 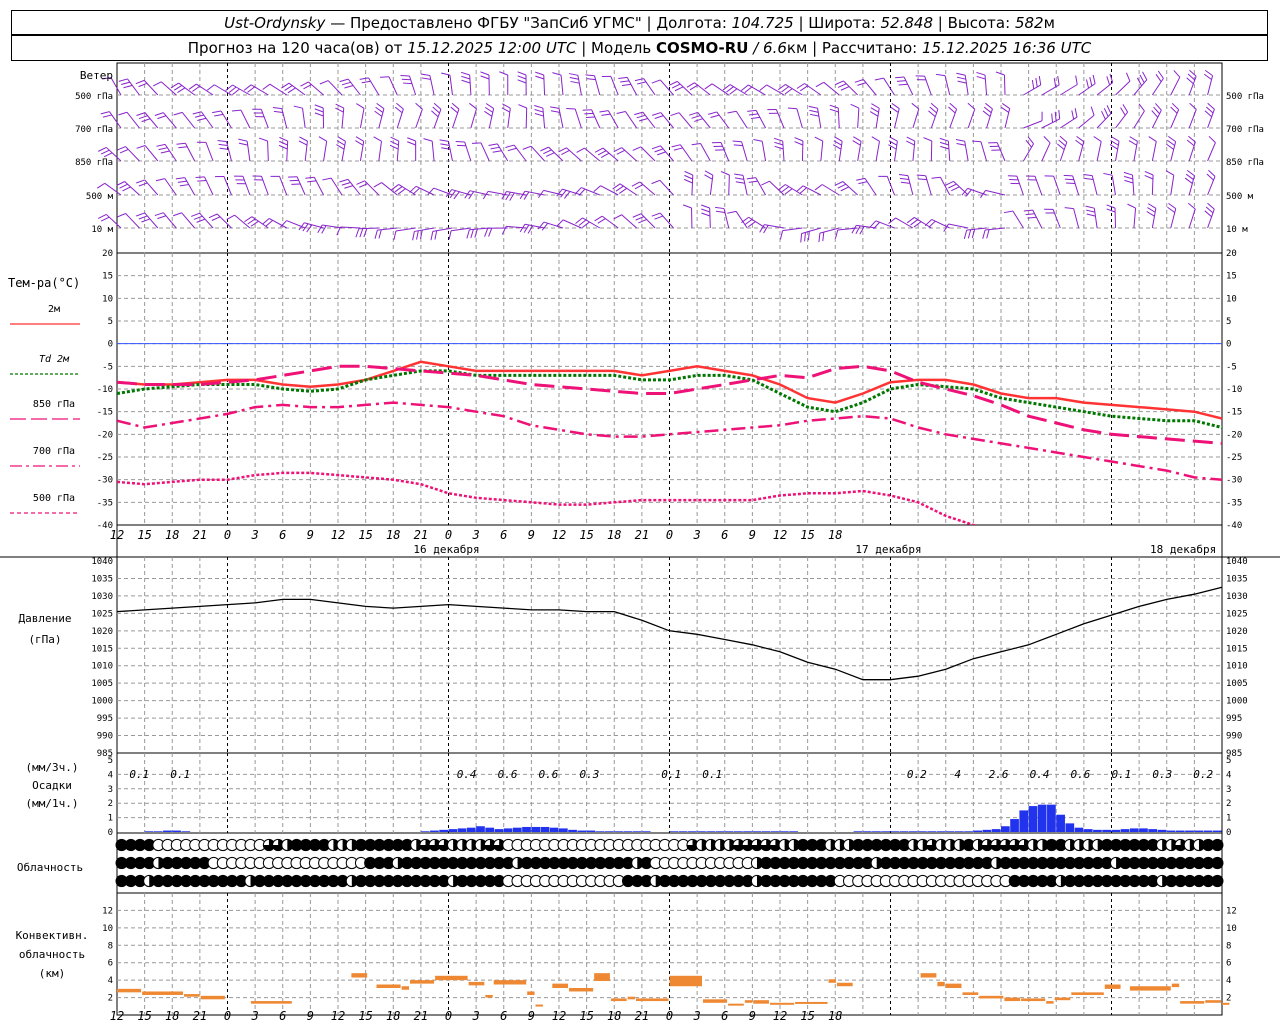 I want to click on pressure-axis-tick-left: 1030, so click(x=102, y=597).